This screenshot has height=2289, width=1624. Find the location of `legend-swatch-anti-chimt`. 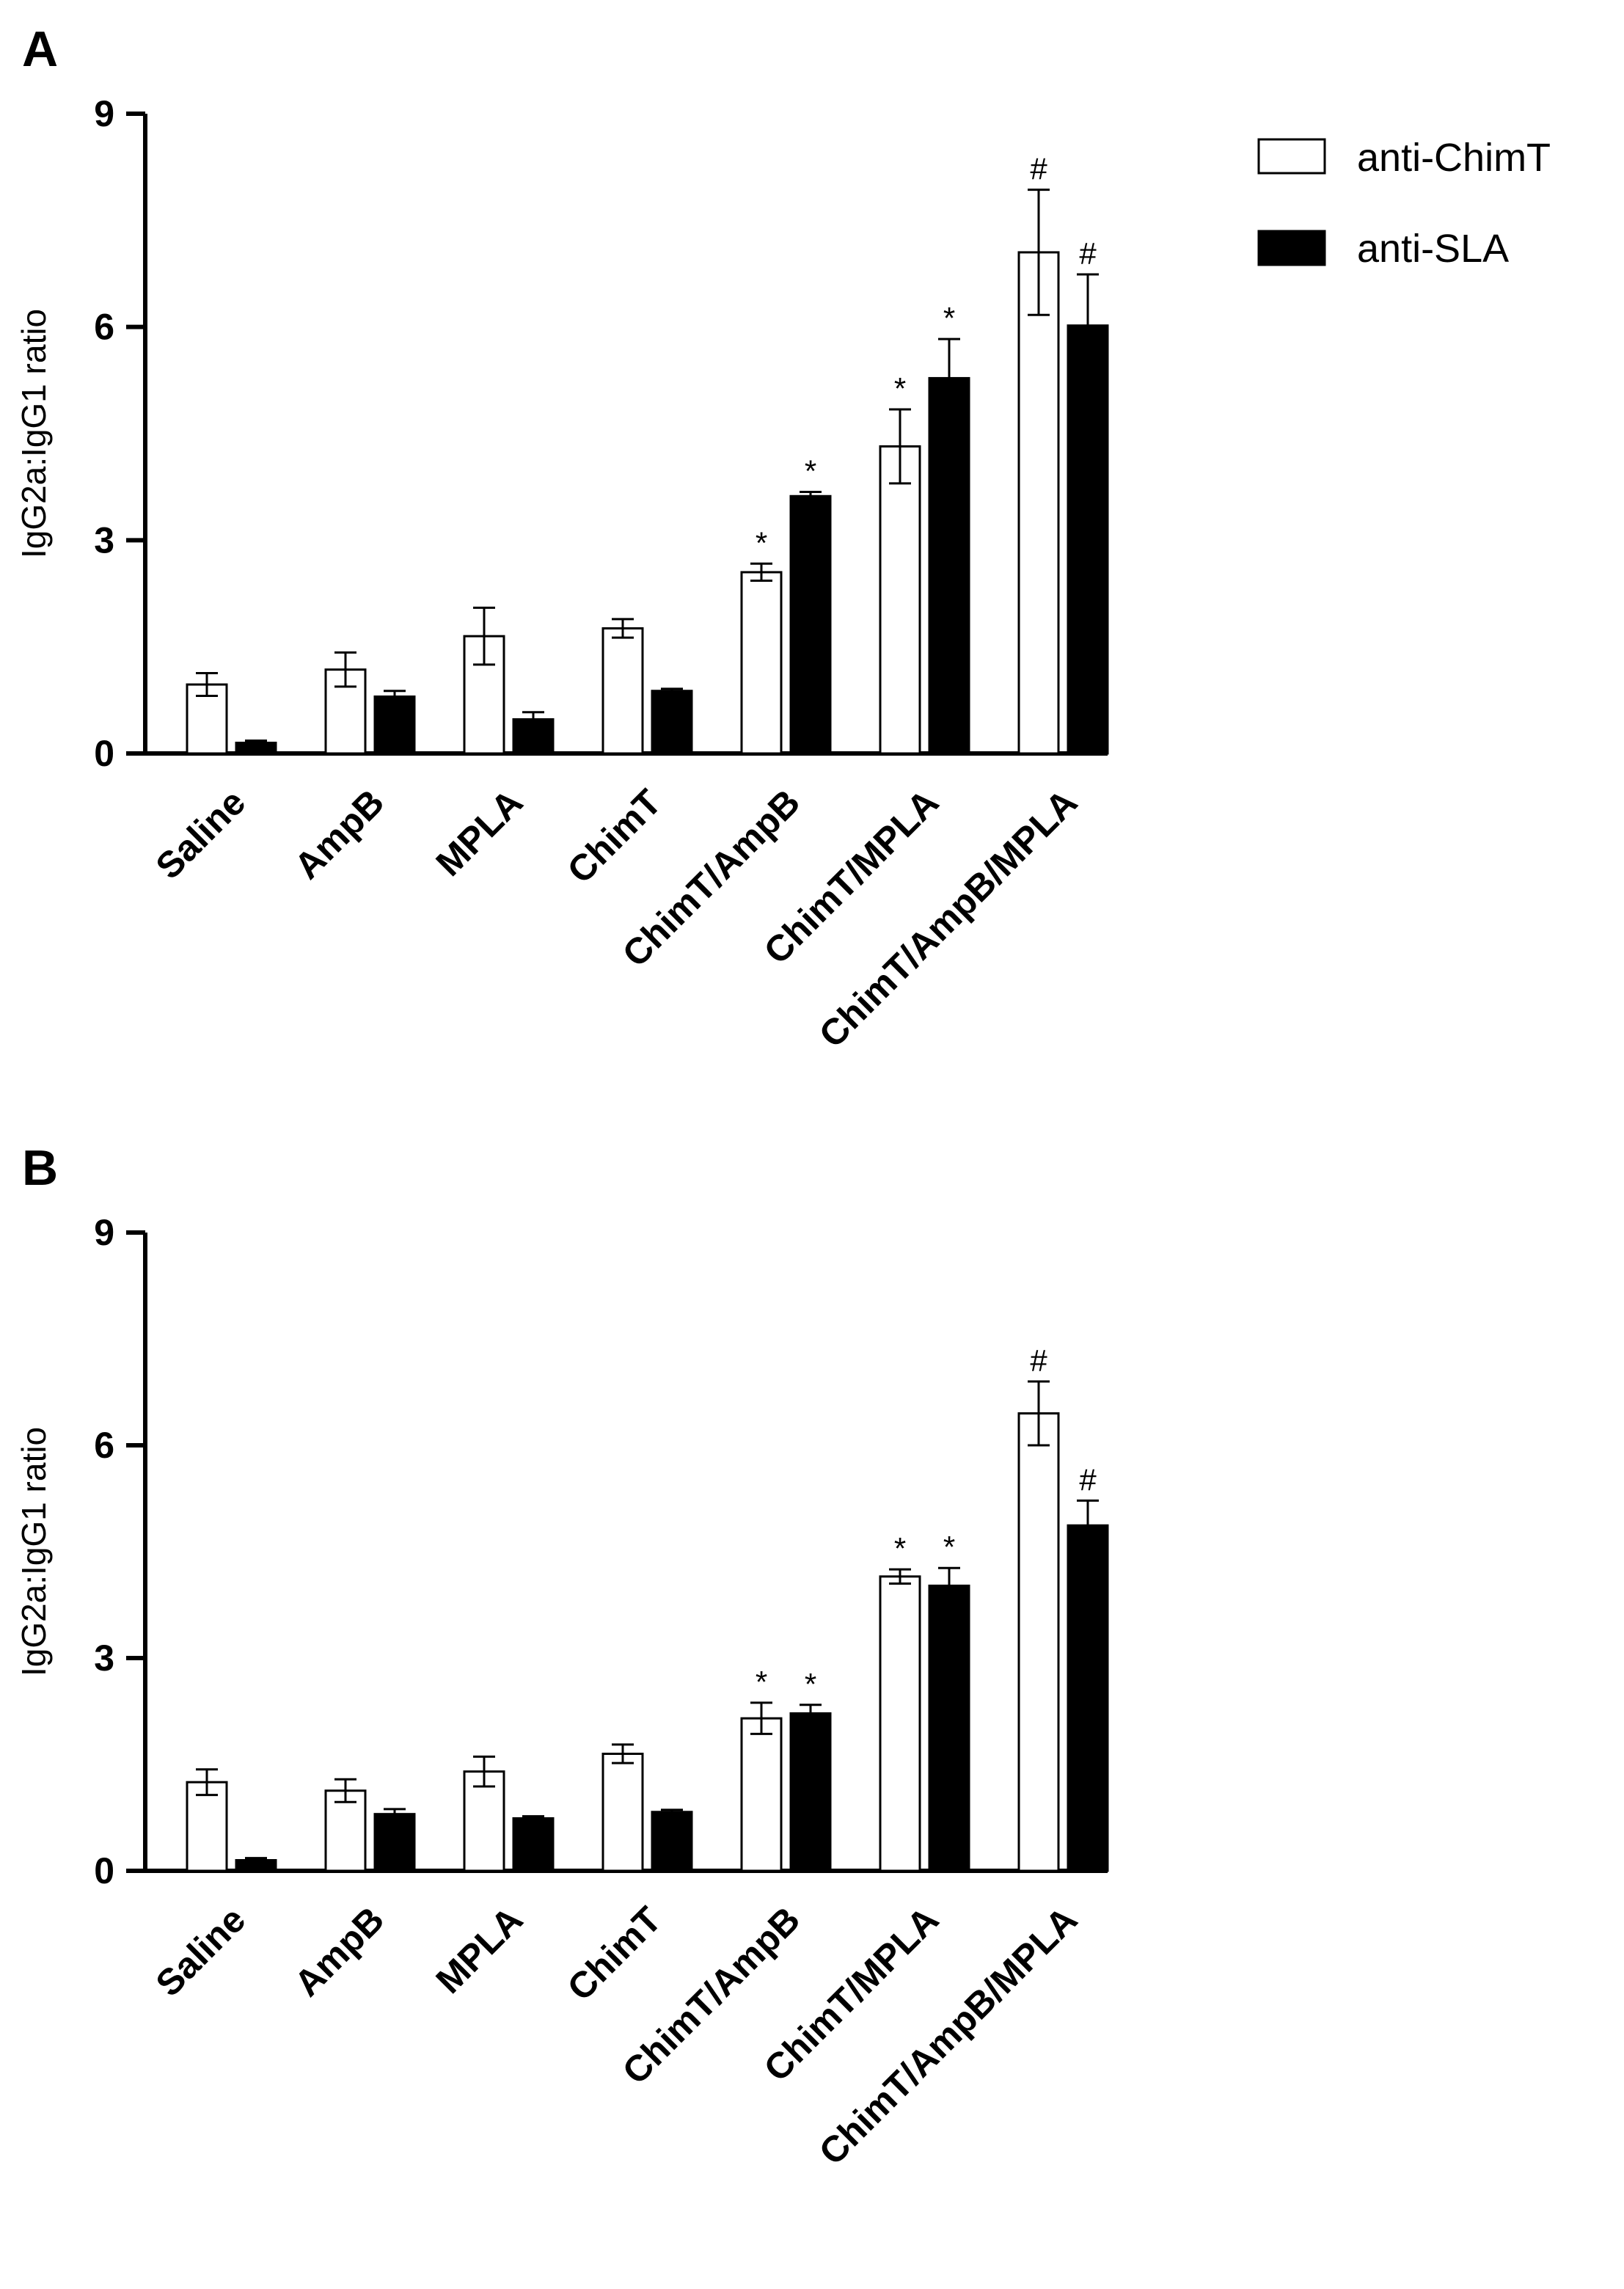

legend-swatch-anti-chimt is located at coordinates (1291, 156).